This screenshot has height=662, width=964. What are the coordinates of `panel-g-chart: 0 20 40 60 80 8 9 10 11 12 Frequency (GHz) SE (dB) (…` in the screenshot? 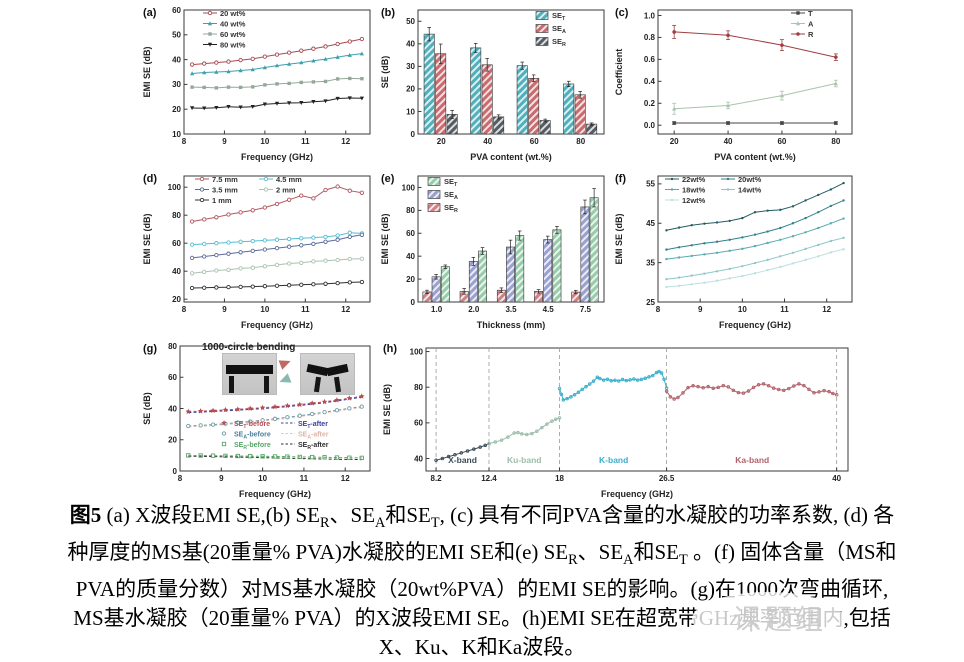 It's located at (256, 420).